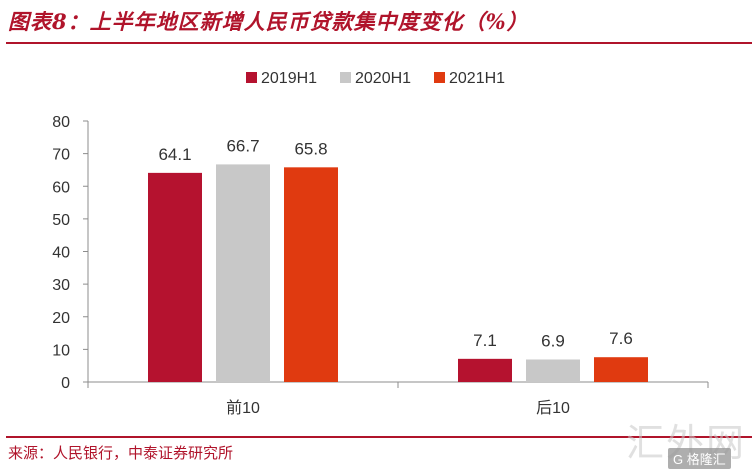 This screenshot has height=470, width=756. What do you see at coordinates (61, 220) in the screenshot?
I see `y-tick-label: 50` at bounding box center [61, 220].